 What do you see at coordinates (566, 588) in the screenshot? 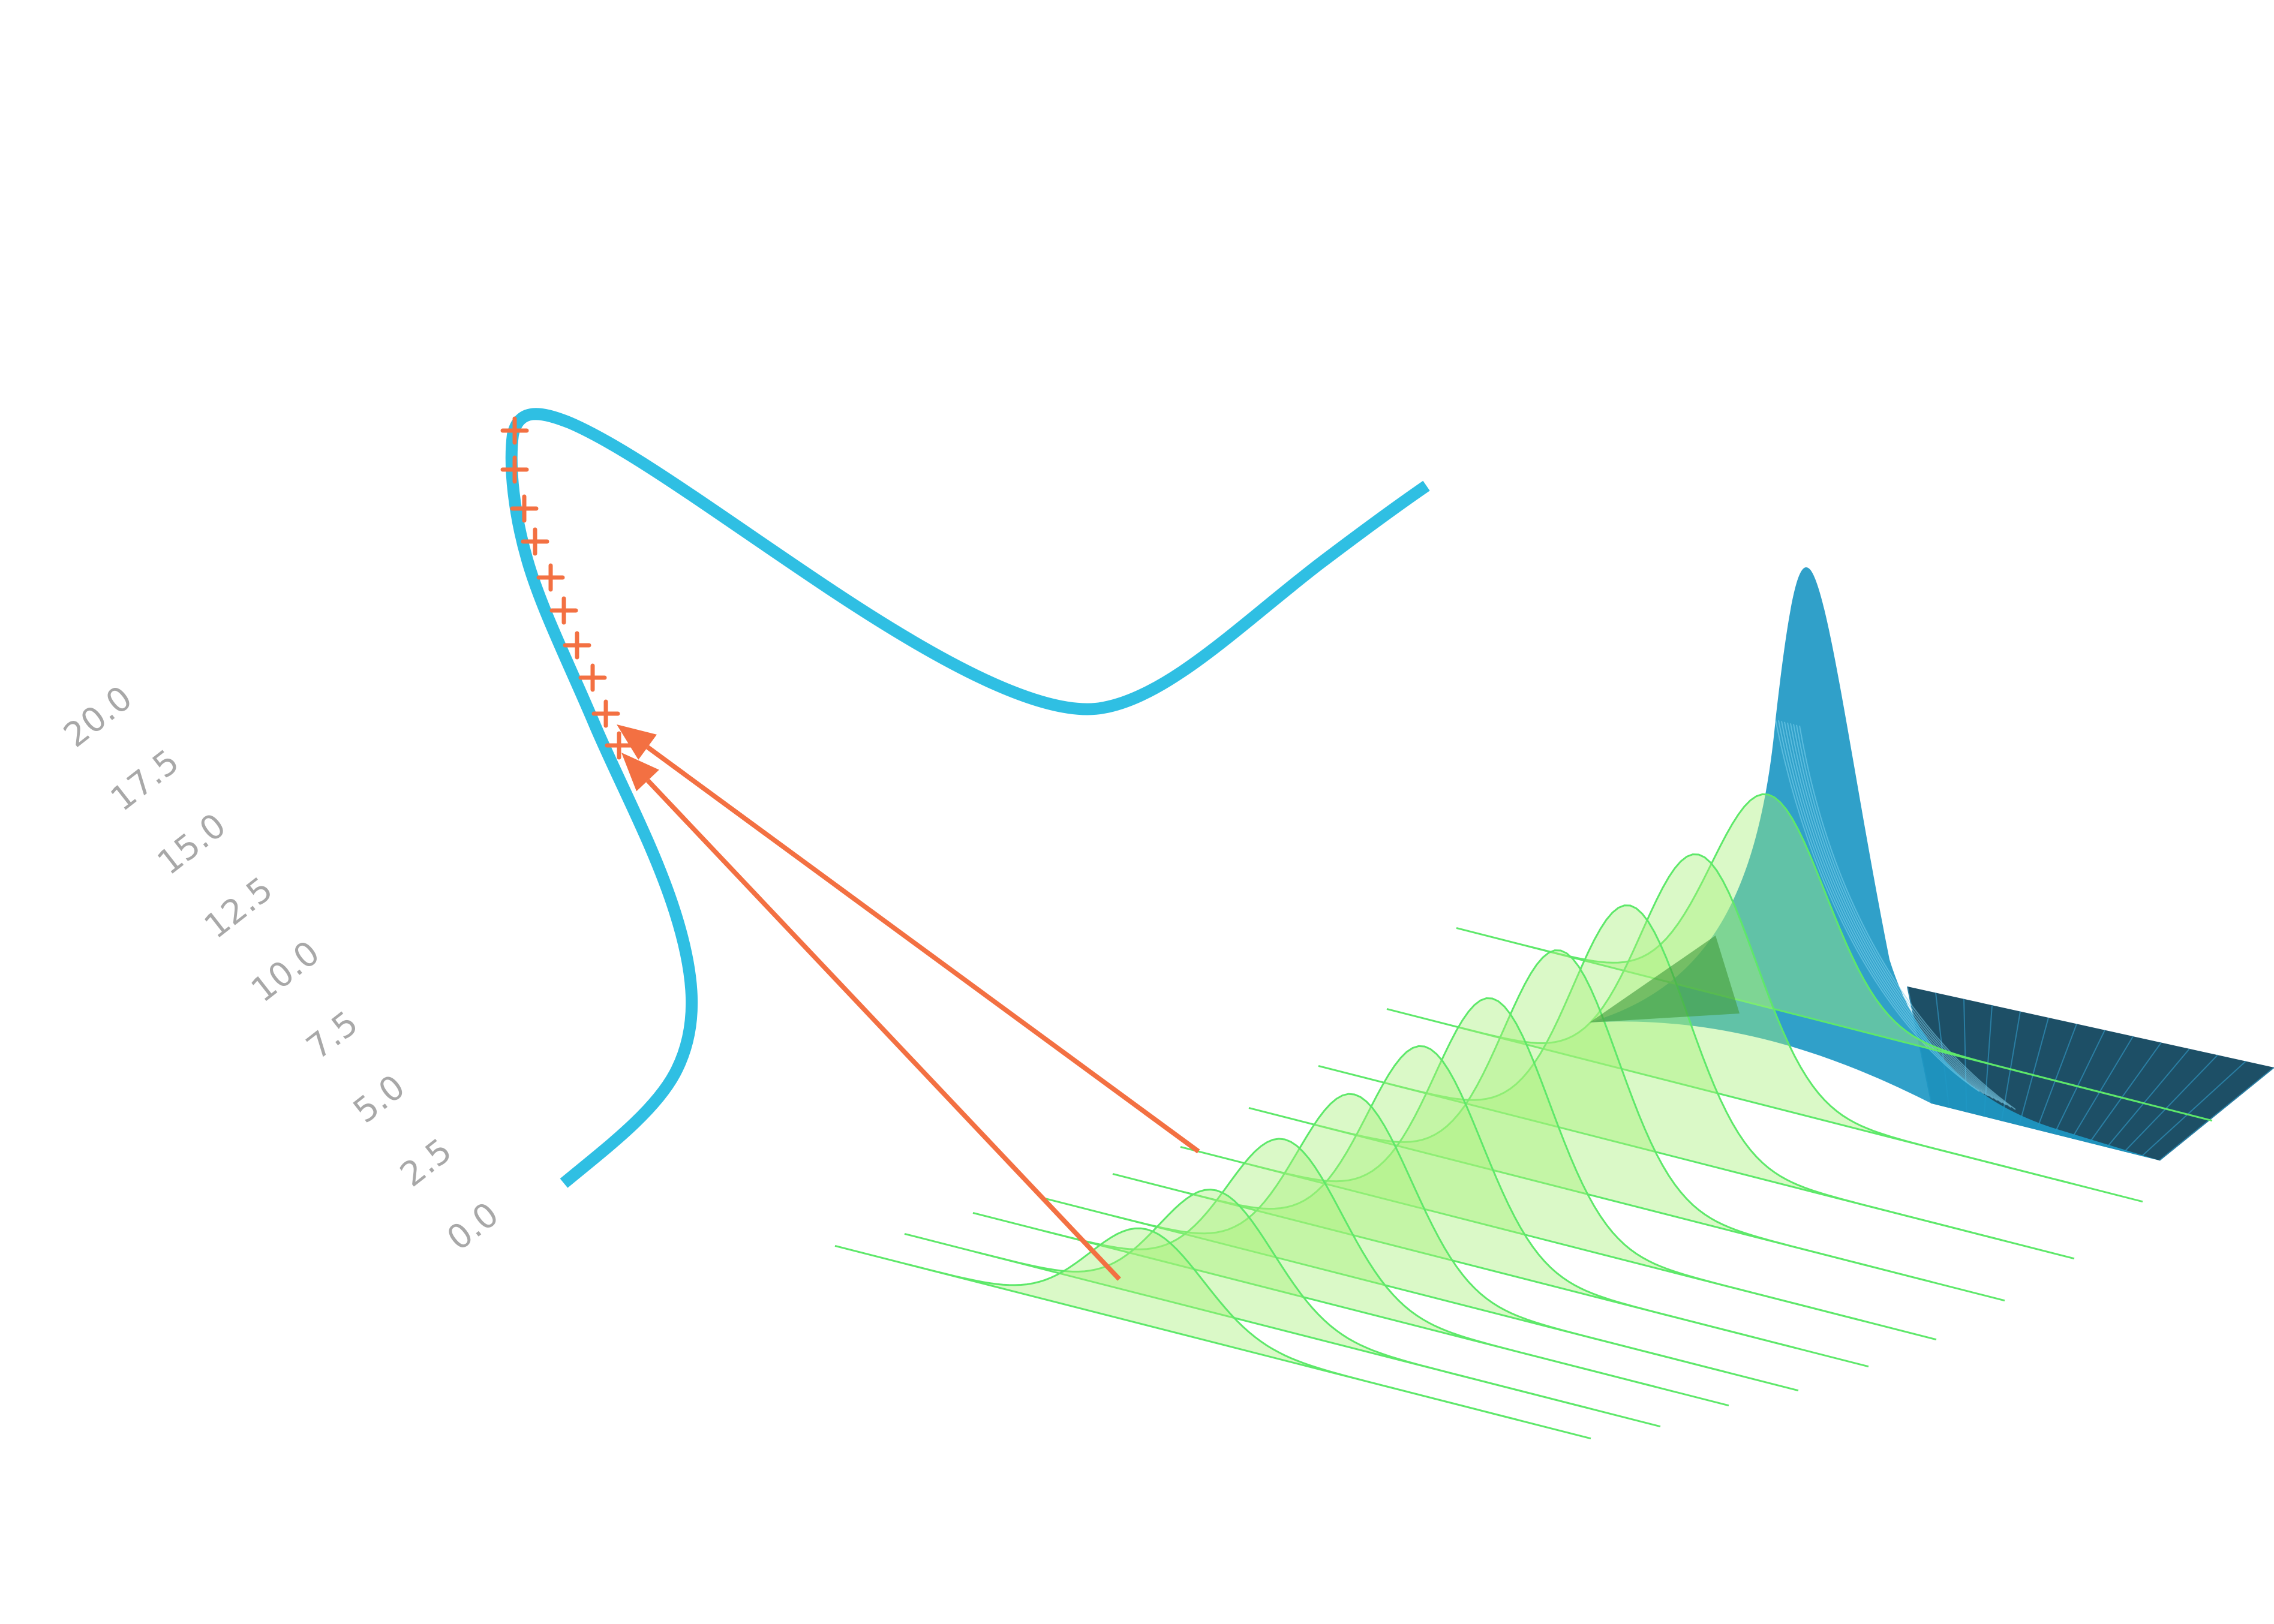
I see `sample-markers` at bounding box center [566, 588].